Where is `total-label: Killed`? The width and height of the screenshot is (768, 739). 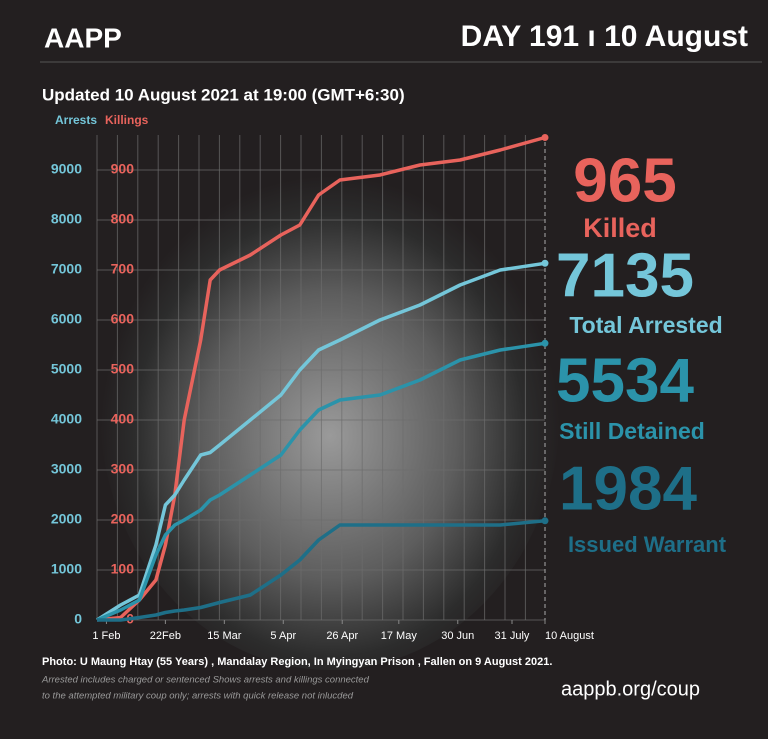 total-label: Killed is located at coordinates (620, 228).